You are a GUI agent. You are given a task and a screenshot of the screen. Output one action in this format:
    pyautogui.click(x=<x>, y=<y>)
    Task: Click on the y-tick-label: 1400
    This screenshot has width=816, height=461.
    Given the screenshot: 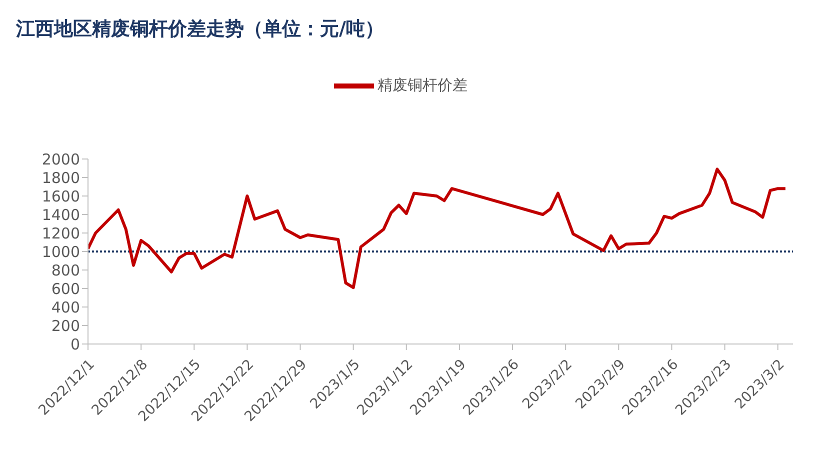 What is the action you would take?
    pyautogui.click(x=61, y=215)
    